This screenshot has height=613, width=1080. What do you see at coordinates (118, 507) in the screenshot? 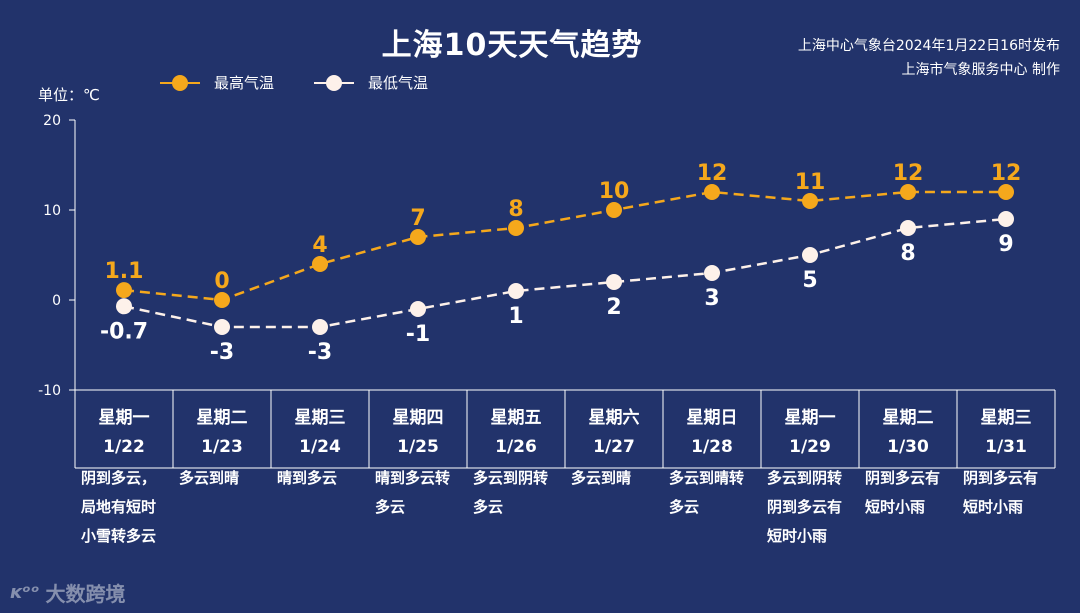
I see `weather-description: 局地有短时` at bounding box center [118, 507].